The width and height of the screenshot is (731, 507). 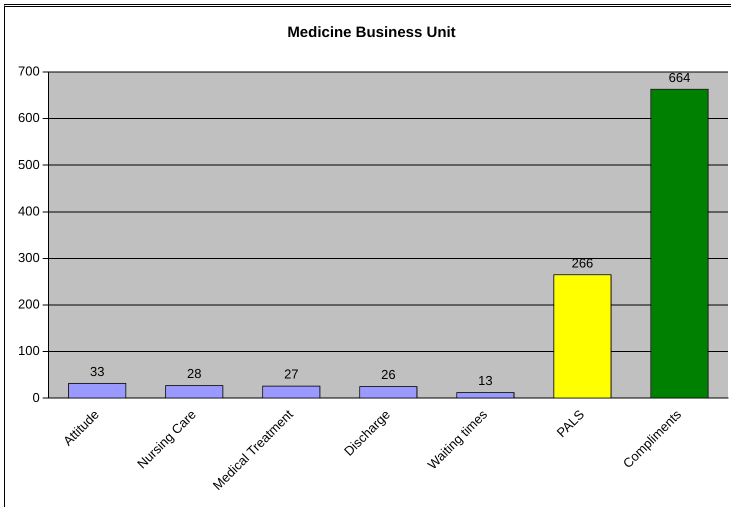 I want to click on data-label: 28, so click(x=194, y=374).